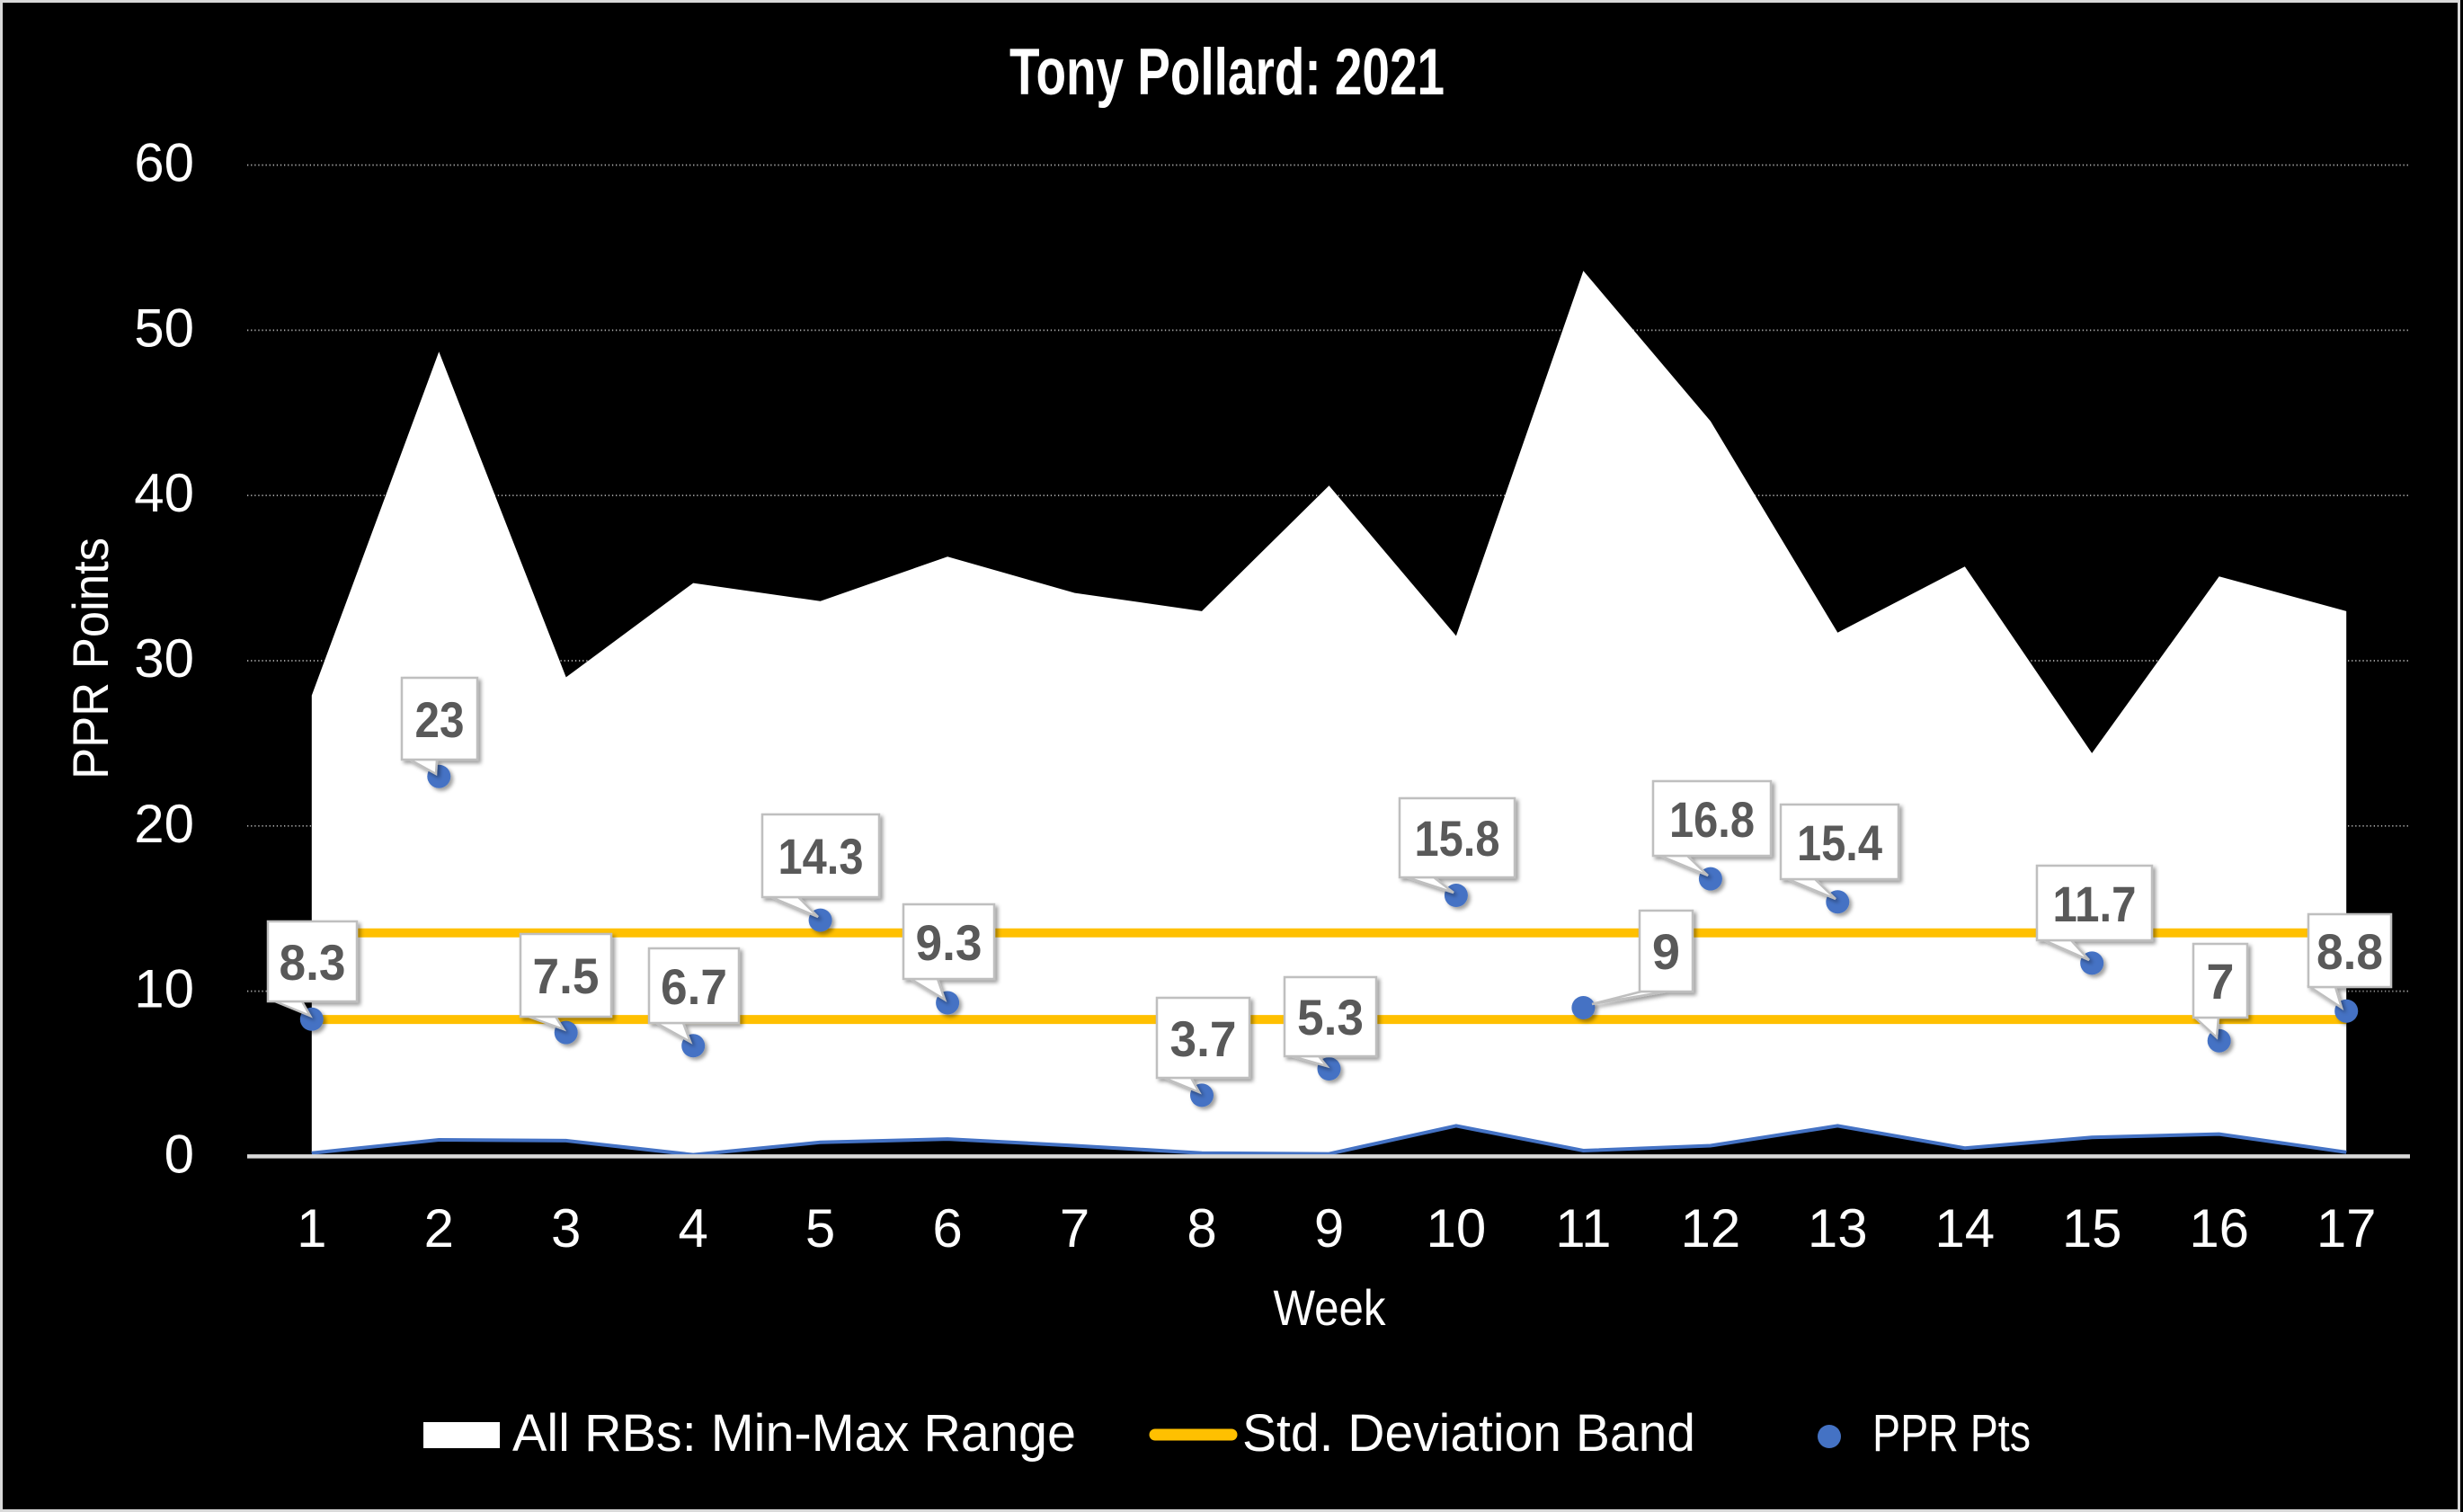 This screenshot has width=2463, height=1512. Describe the element at coordinates (820, 1228) in the screenshot. I see `svg-text: 5` at that location.